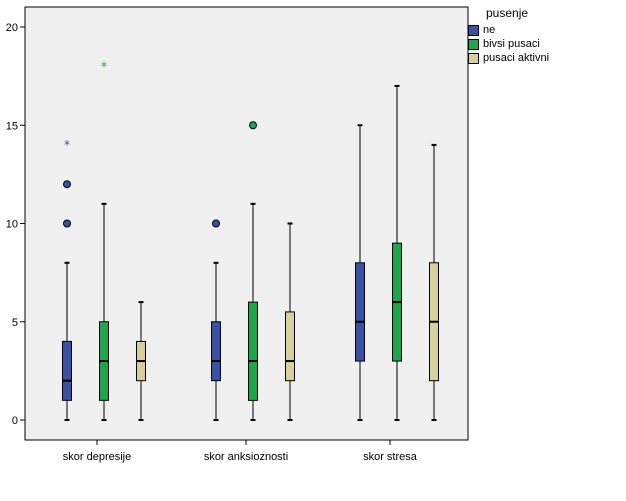  Describe the element at coordinates (390, 457) in the screenshot. I see `x-category-label: skor stresa` at that location.